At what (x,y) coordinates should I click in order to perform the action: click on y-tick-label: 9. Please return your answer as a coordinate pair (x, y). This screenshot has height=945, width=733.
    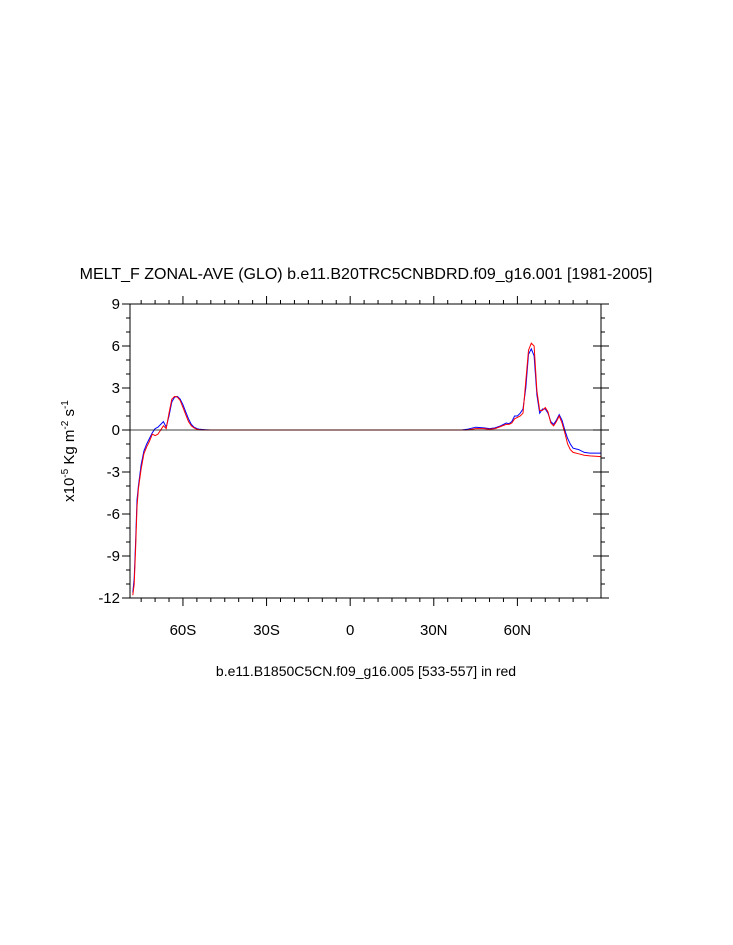
    Looking at the image, I should click on (116, 304).